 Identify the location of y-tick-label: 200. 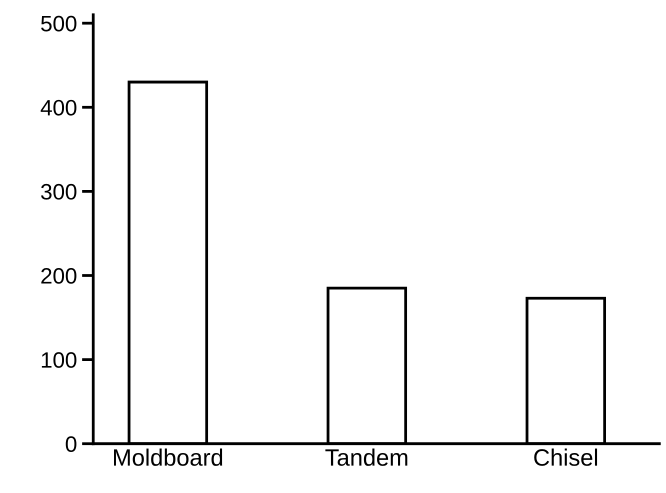
(58, 276).